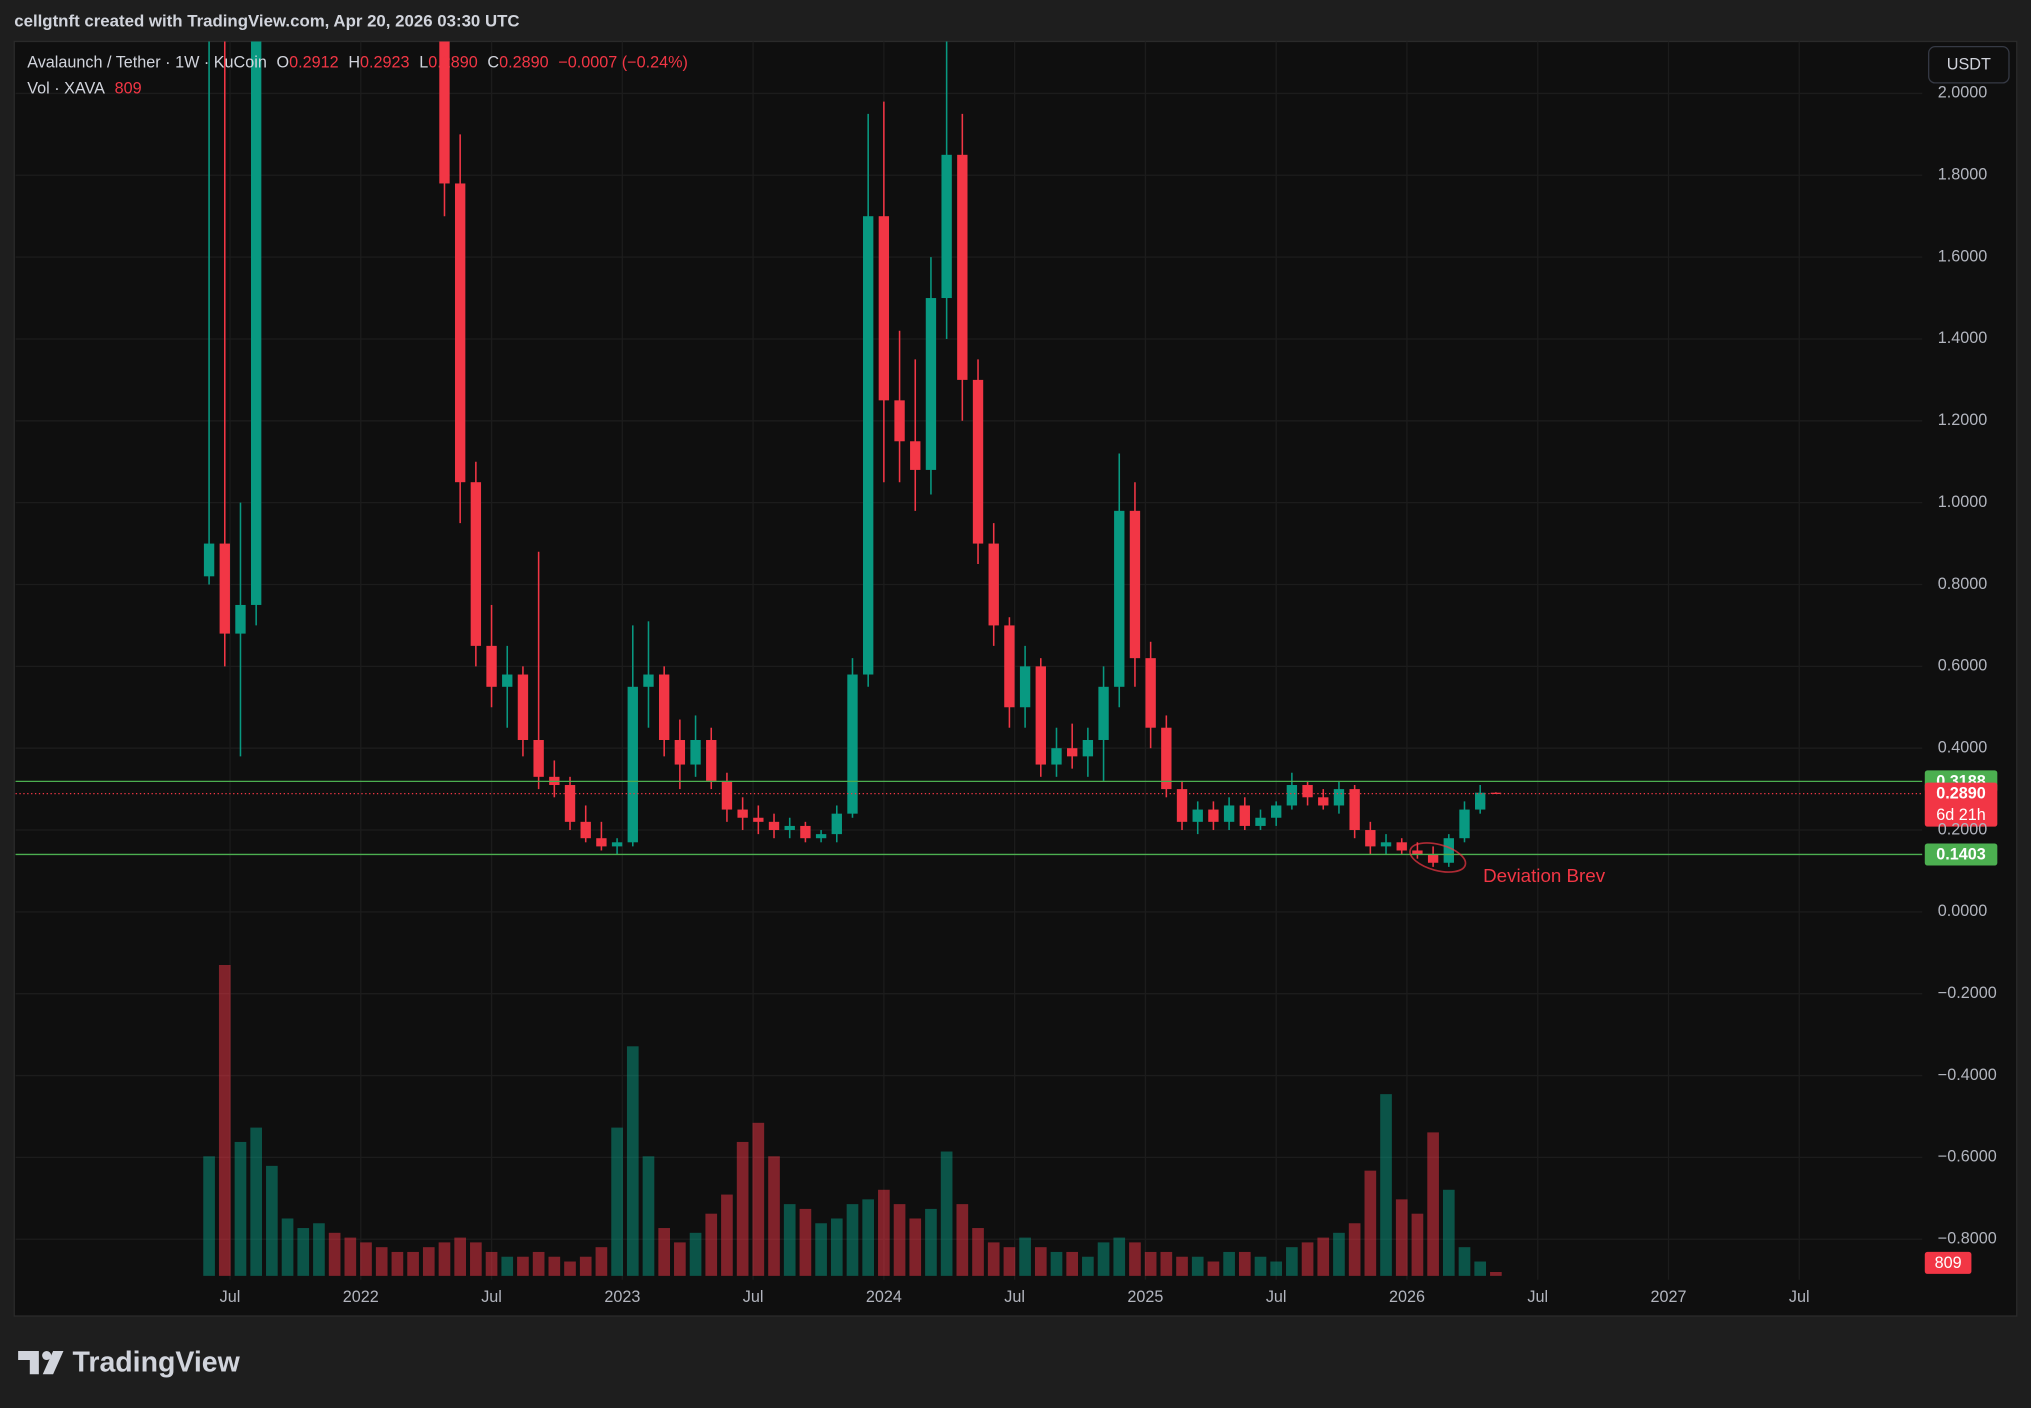 Image resolution: width=2031 pixels, height=1408 pixels. What do you see at coordinates (66, 89) in the screenshot?
I see `volume-label: Vol · XAVA` at bounding box center [66, 89].